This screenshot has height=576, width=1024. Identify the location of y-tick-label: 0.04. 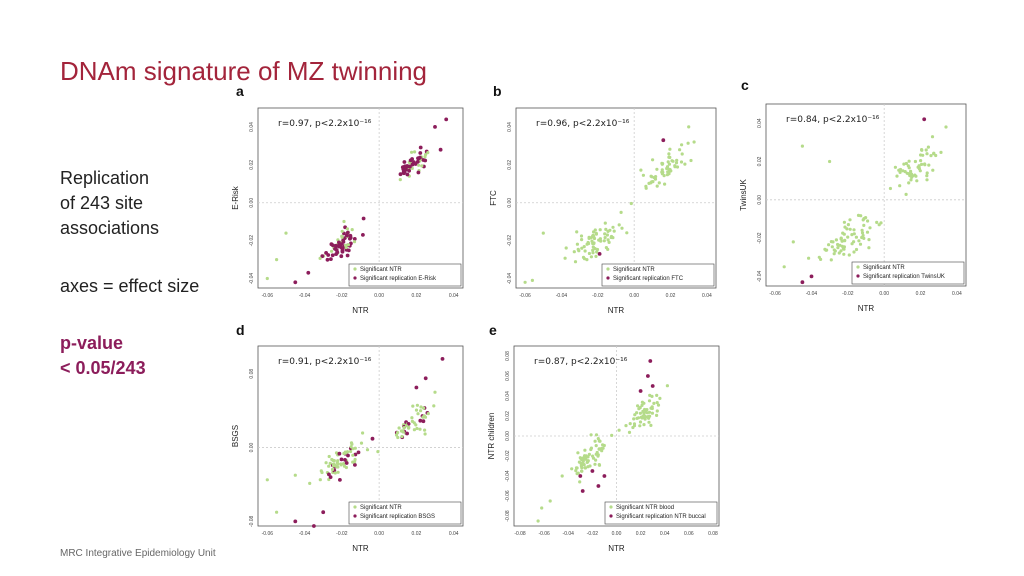
(510, 127).